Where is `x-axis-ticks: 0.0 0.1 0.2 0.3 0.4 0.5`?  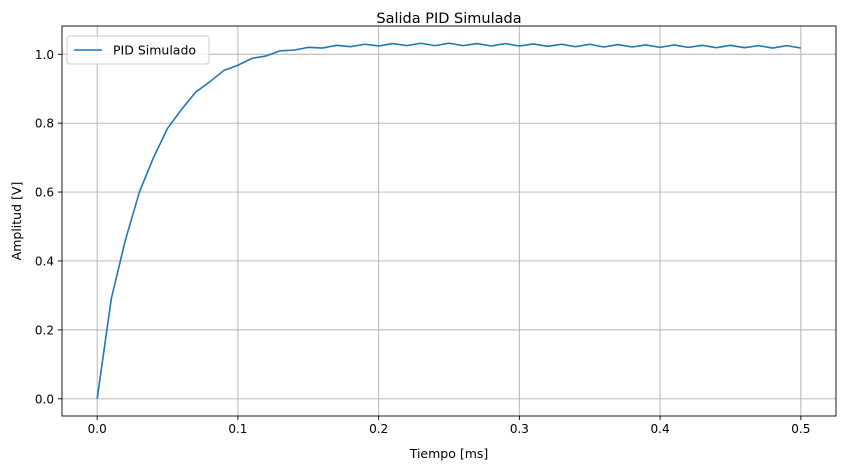
x-axis-ticks: 0.0 0.1 0.2 0.3 0.4 0.5 is located at coordinates (449, 426).